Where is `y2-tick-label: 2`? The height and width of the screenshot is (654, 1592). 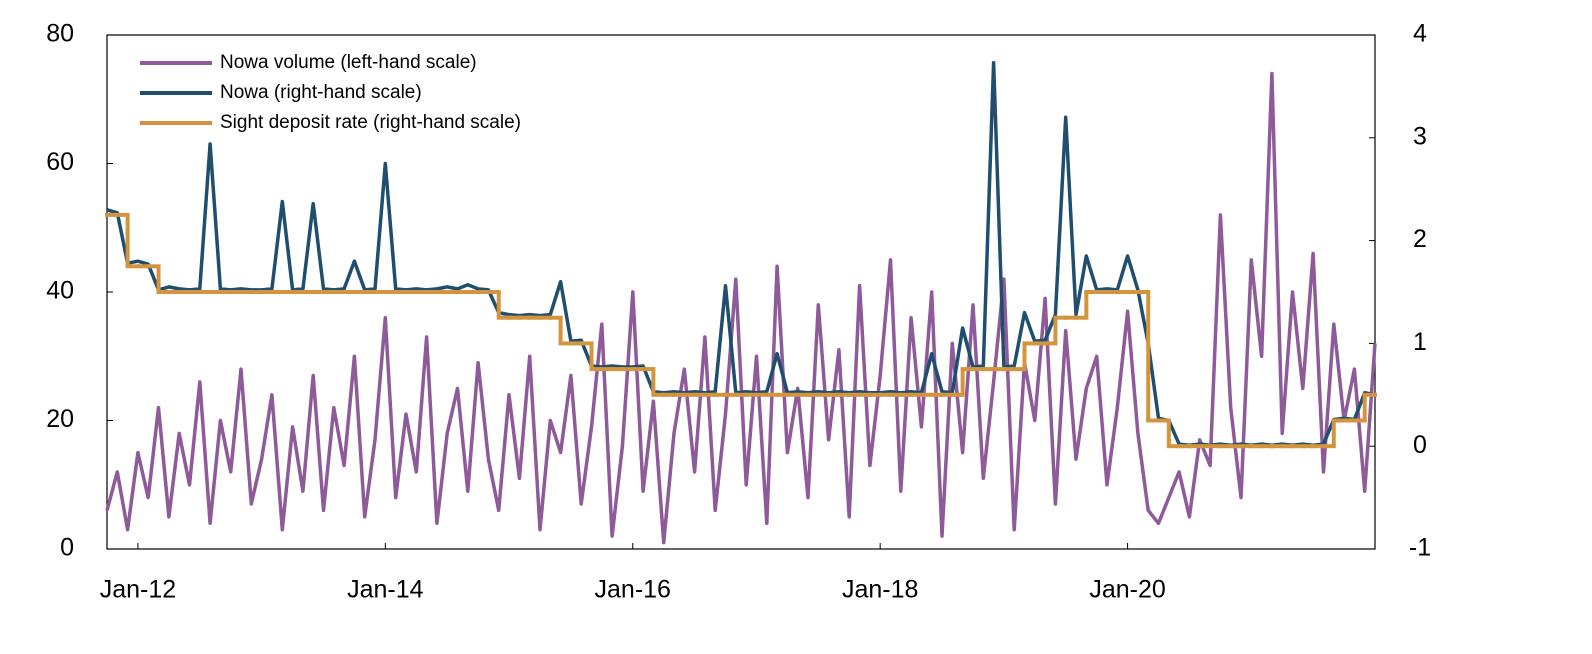
y2-tick-label: 2 is located at coordinates (1420, 239).